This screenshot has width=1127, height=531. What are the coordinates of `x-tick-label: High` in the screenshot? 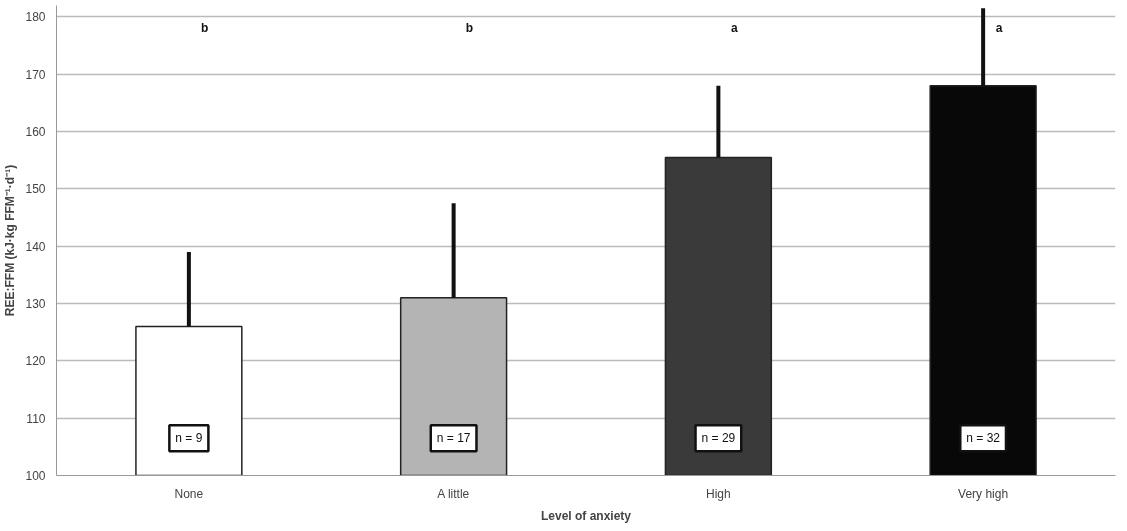 It's located at (718, 493).